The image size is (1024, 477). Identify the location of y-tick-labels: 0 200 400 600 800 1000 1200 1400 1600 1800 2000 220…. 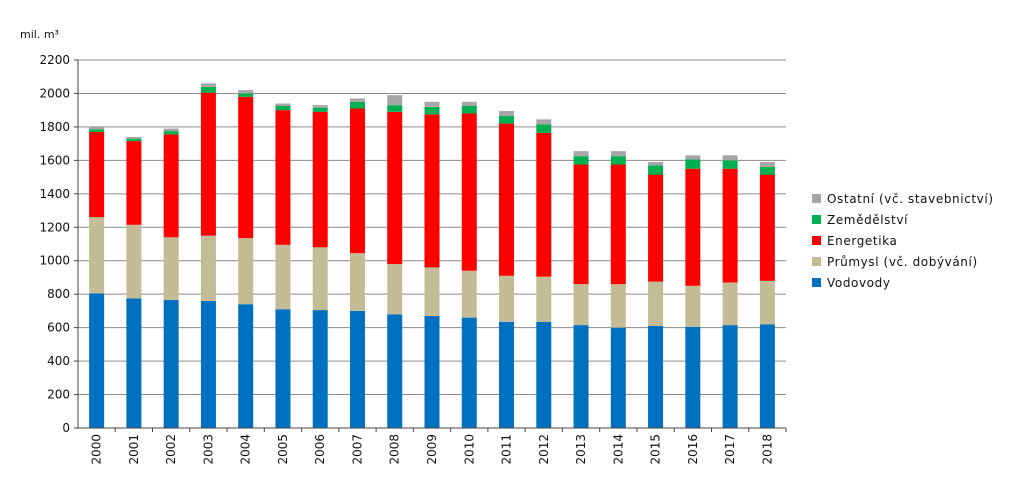
(54, 244).